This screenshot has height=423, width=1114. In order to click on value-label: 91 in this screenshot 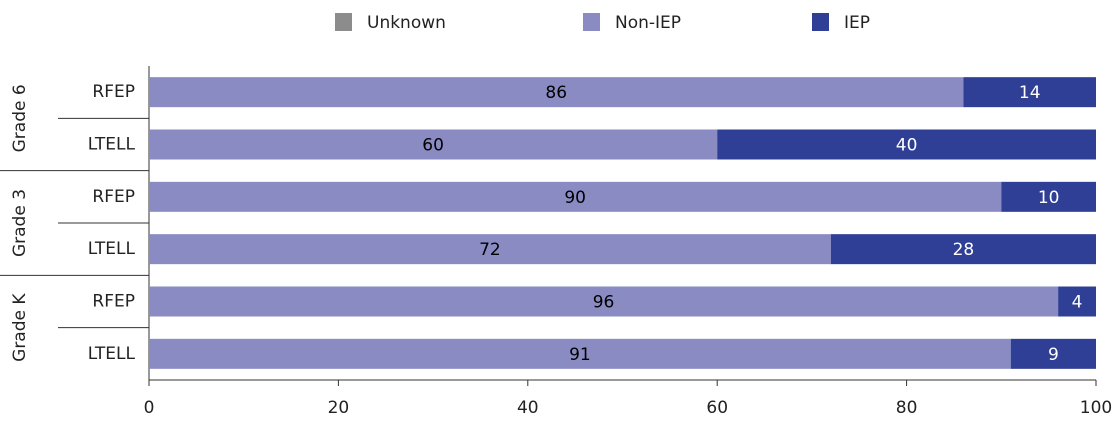, I will do `click(580, 355)`.